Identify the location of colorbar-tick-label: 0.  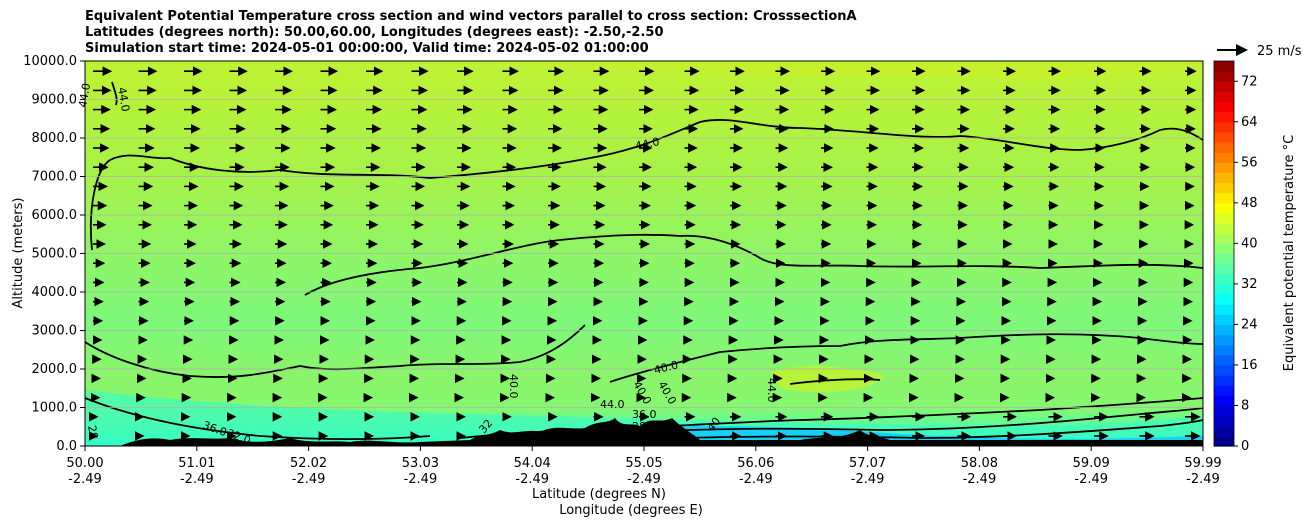
(1245, 446).